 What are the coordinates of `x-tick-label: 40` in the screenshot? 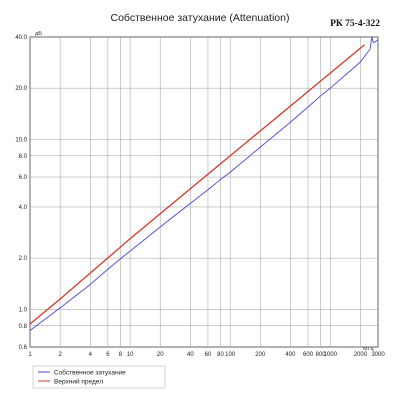 It's located at (190, 355).